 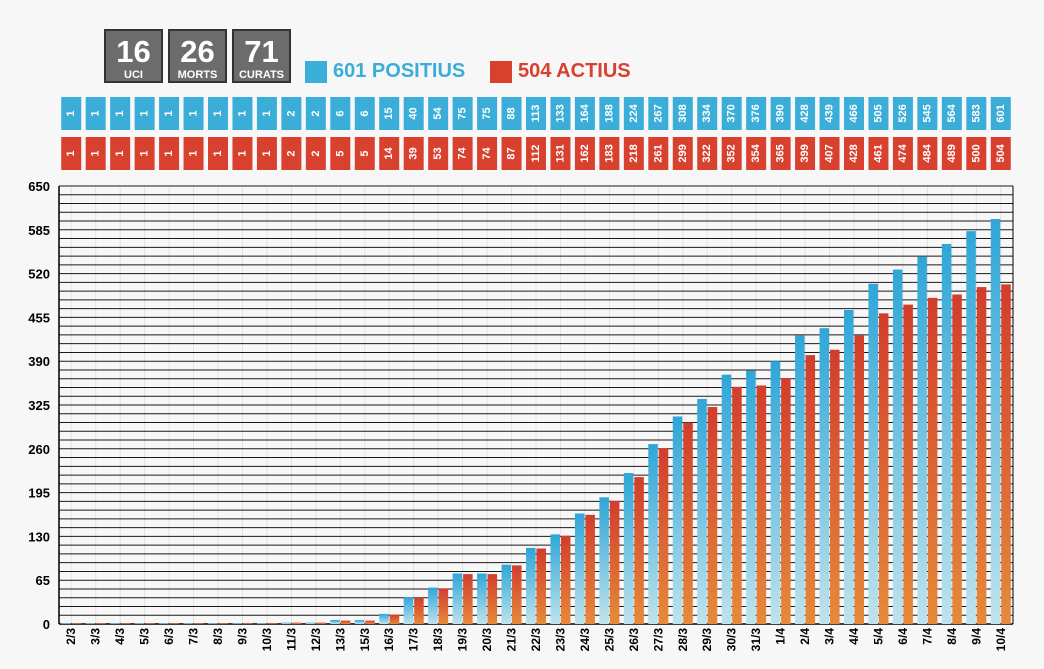 I want to click on data-label-actius: 74, so click(x=487, y=153).